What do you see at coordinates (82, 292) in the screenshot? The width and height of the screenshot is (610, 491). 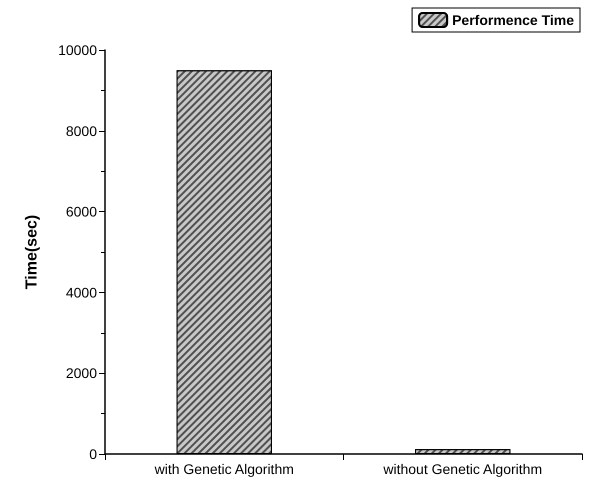 I see `y-tick-label: 4000` at bounding box center [82, 292].